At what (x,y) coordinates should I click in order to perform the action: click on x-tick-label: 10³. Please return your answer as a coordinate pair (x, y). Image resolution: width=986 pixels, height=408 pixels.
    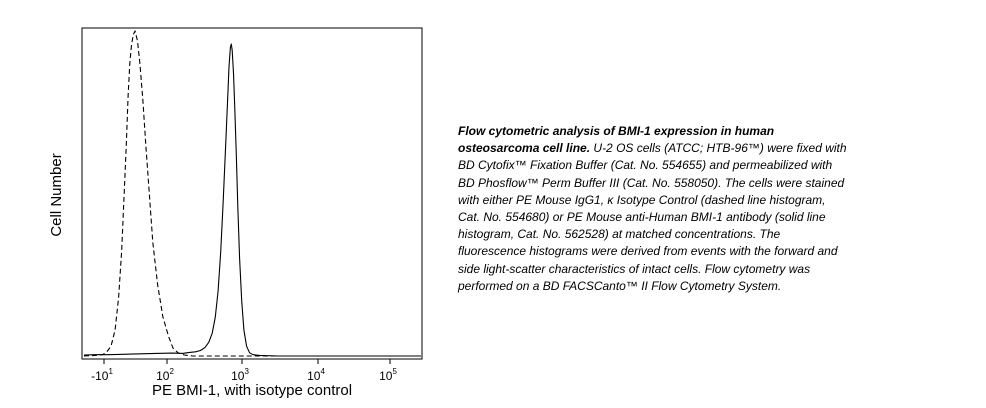
    Looking at the image, I should click on (240, 375).